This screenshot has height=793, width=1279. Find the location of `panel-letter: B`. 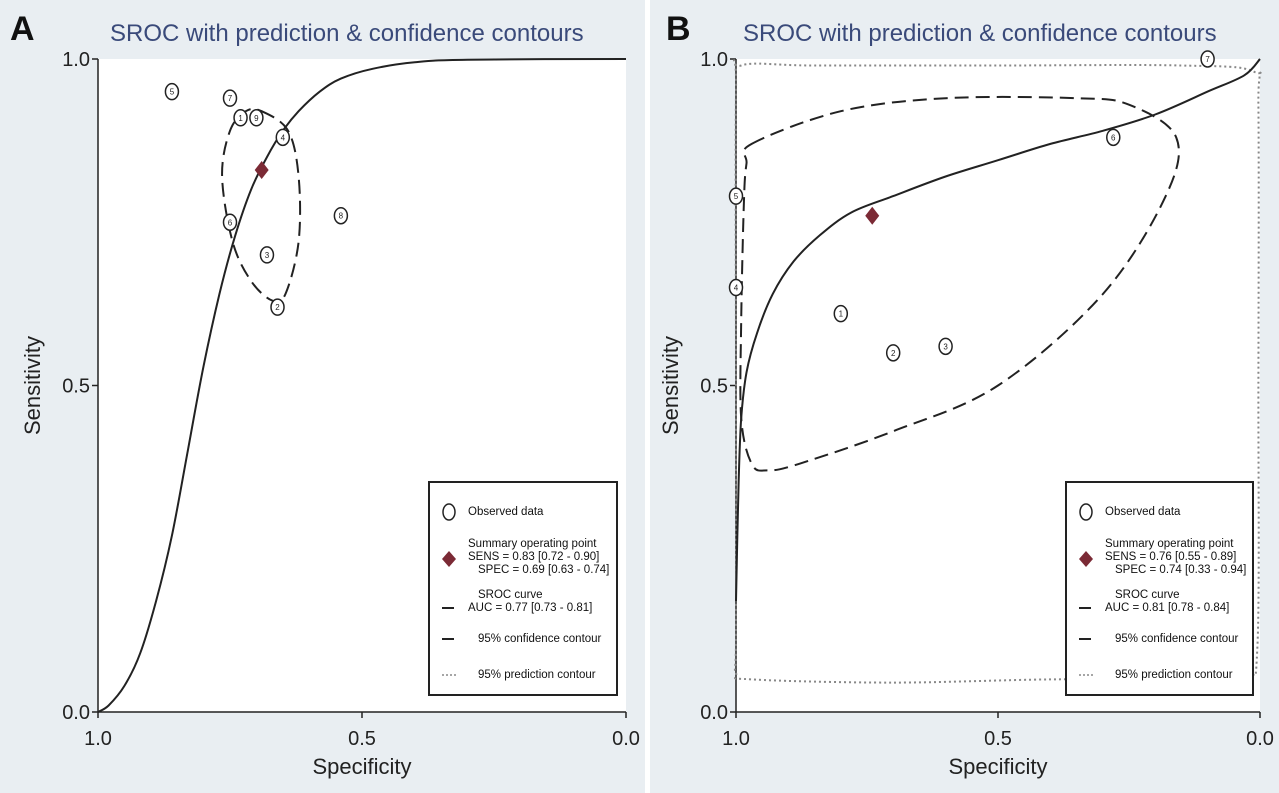

panel-letter: B is located at coordinates (678, 29).